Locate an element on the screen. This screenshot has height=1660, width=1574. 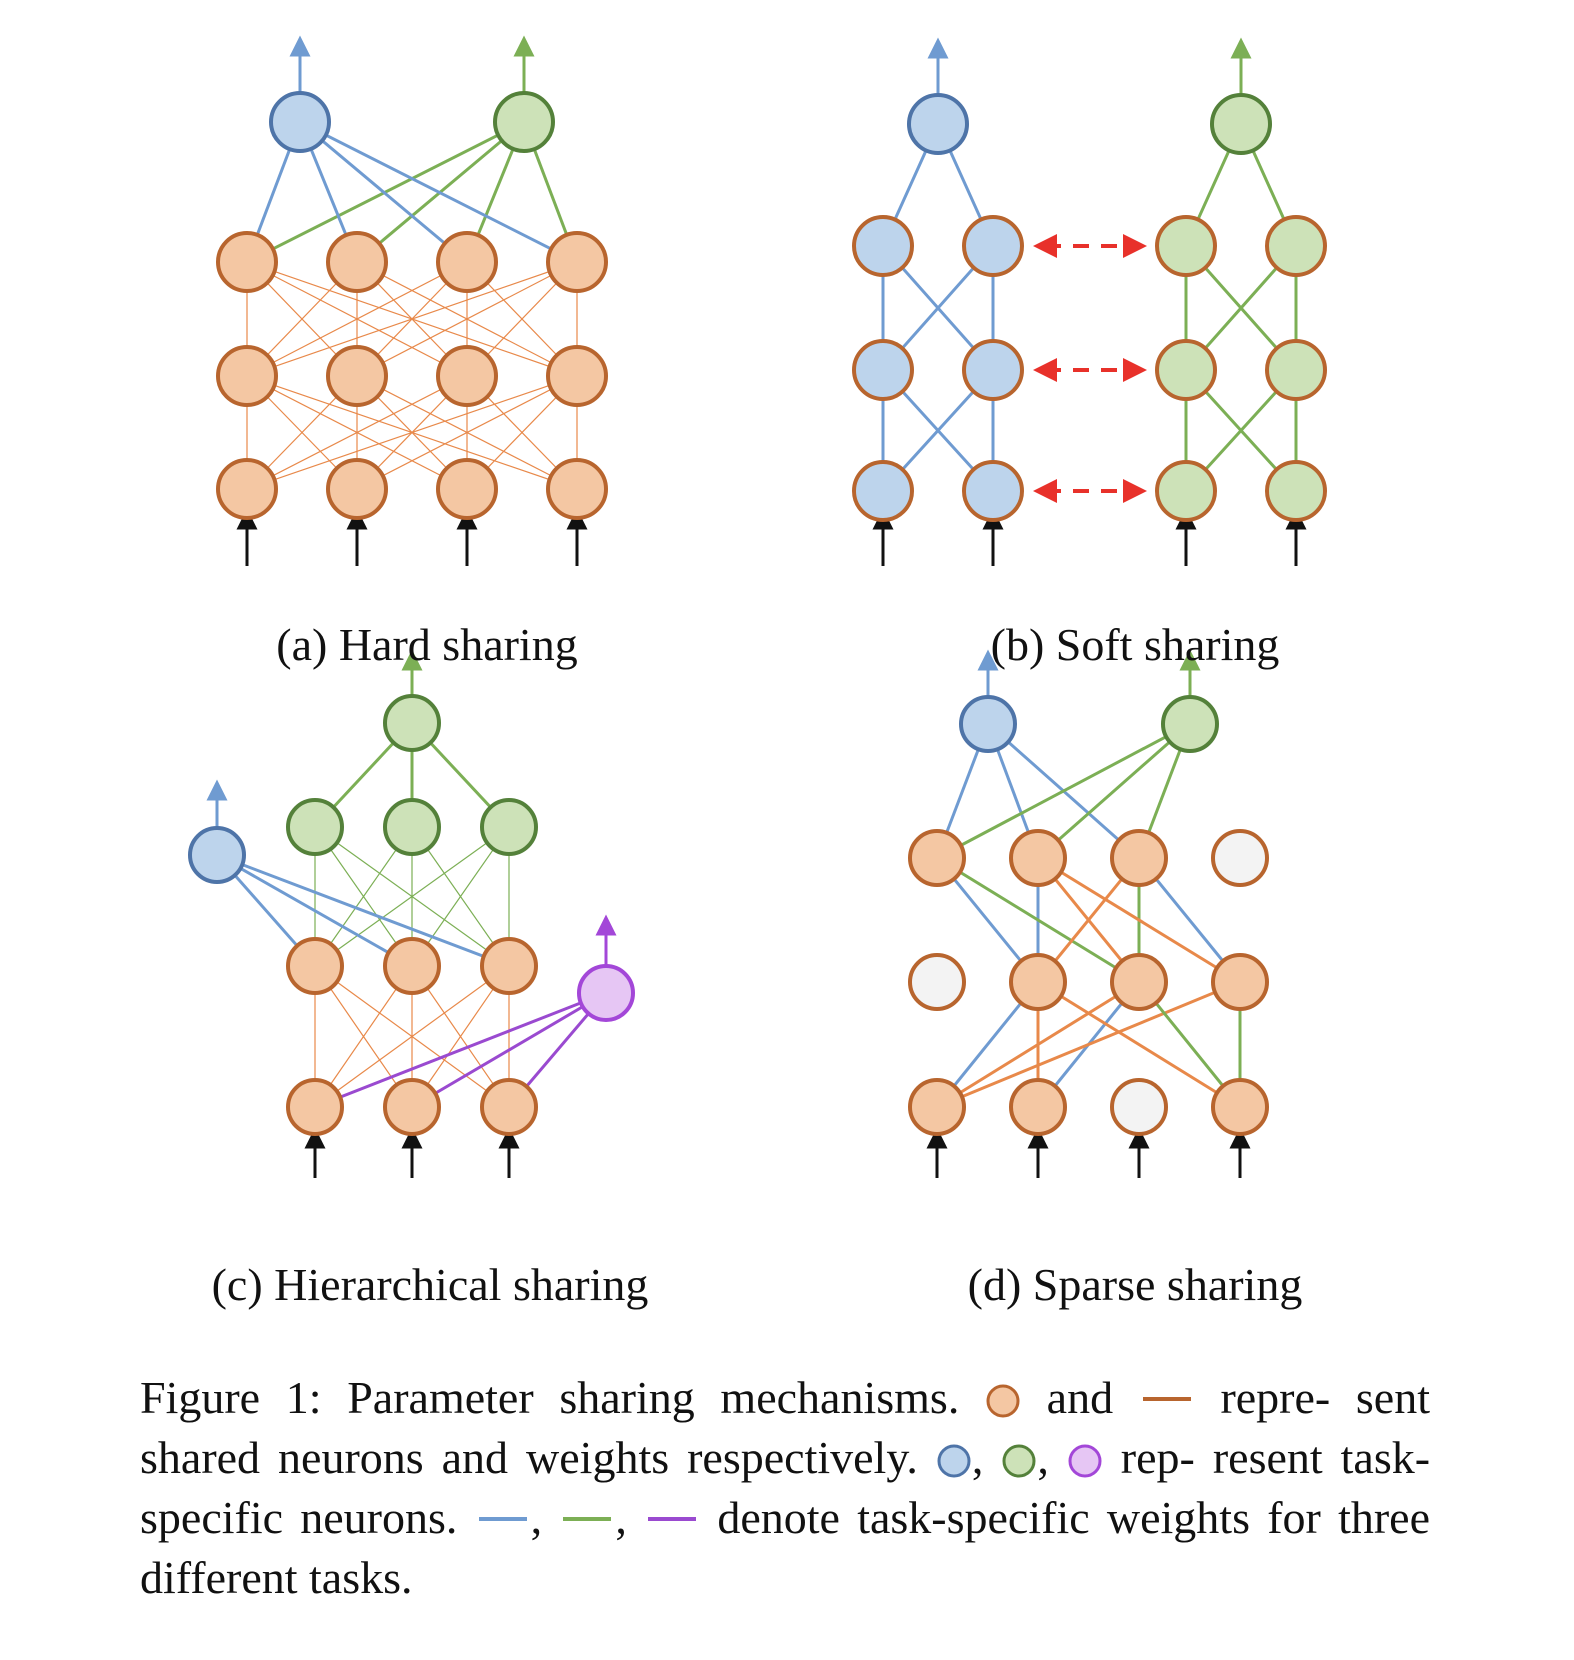
caption-resent: resent task-specific neurons. is located at coordinates (785, 1487).